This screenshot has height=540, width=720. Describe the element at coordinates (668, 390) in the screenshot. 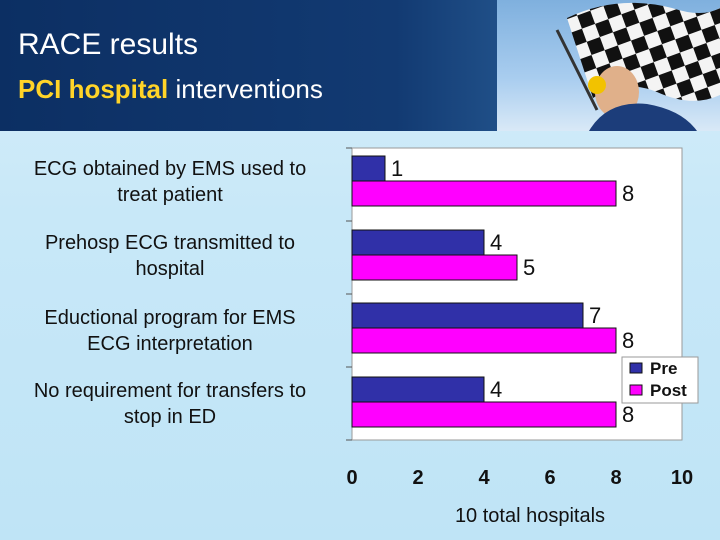

I see `legend-label-post: Post` at that location.